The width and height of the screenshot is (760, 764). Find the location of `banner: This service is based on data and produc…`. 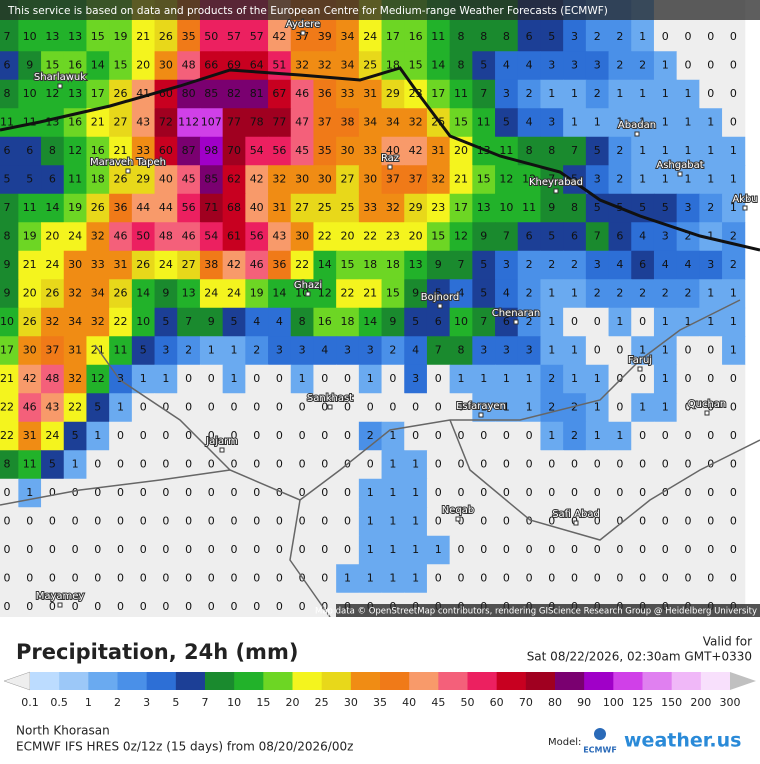

banner: This service is based on data and produc… is located at coordinates (307, 11).